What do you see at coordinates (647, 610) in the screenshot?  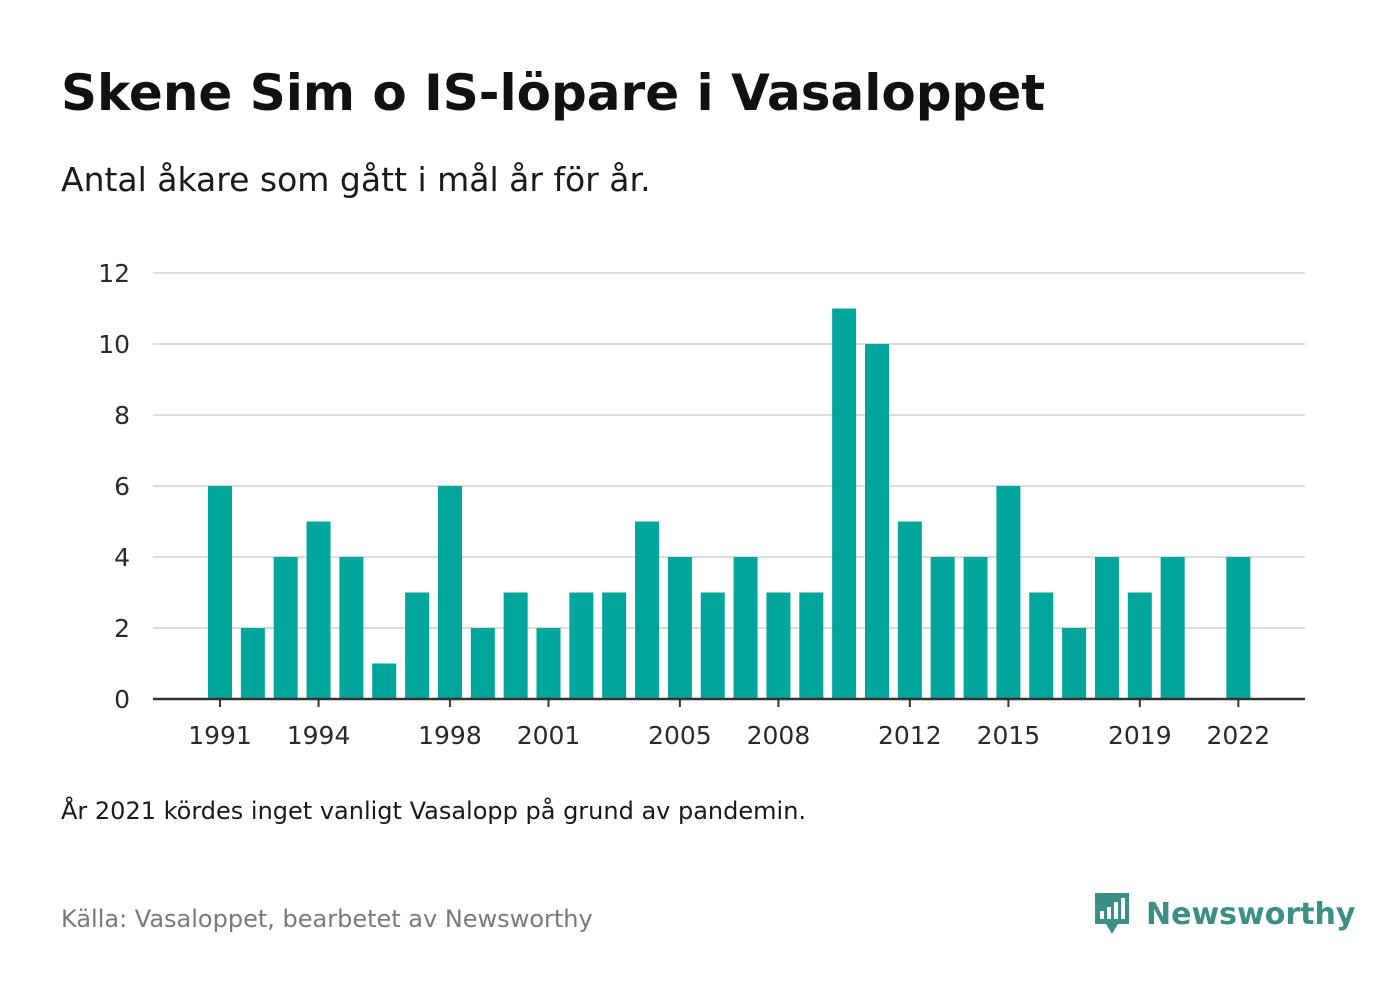 I see `bar-2004` at bounding box center [647, 610].